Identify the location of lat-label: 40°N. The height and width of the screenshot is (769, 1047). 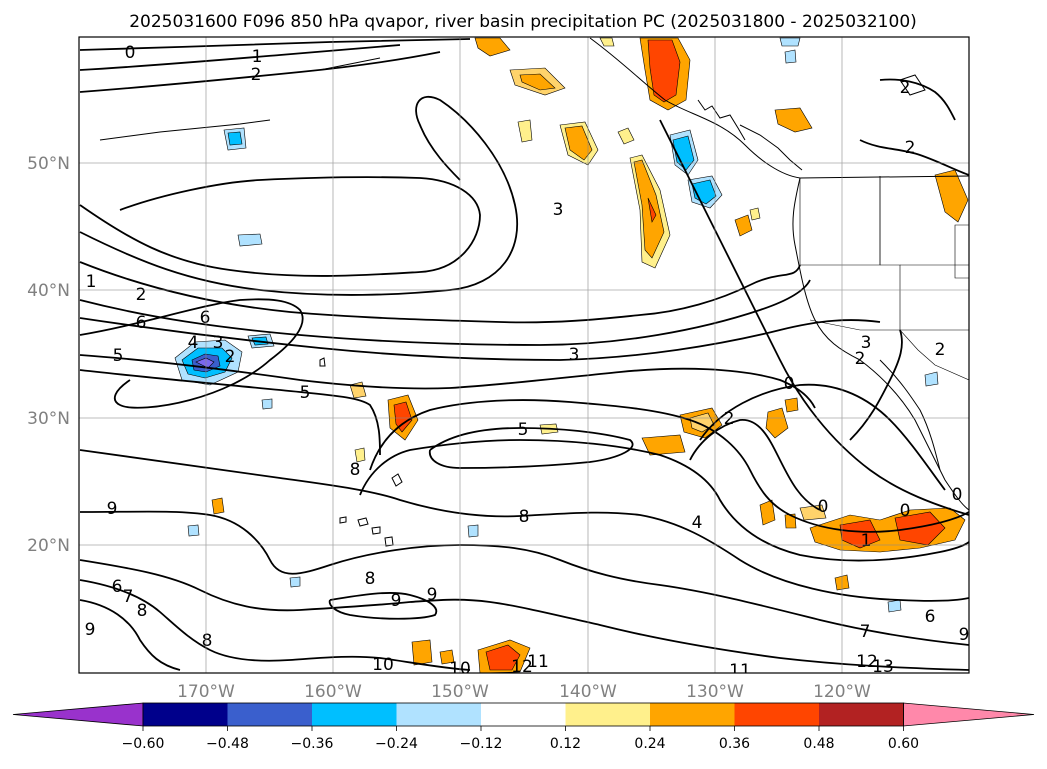
(48, 291).